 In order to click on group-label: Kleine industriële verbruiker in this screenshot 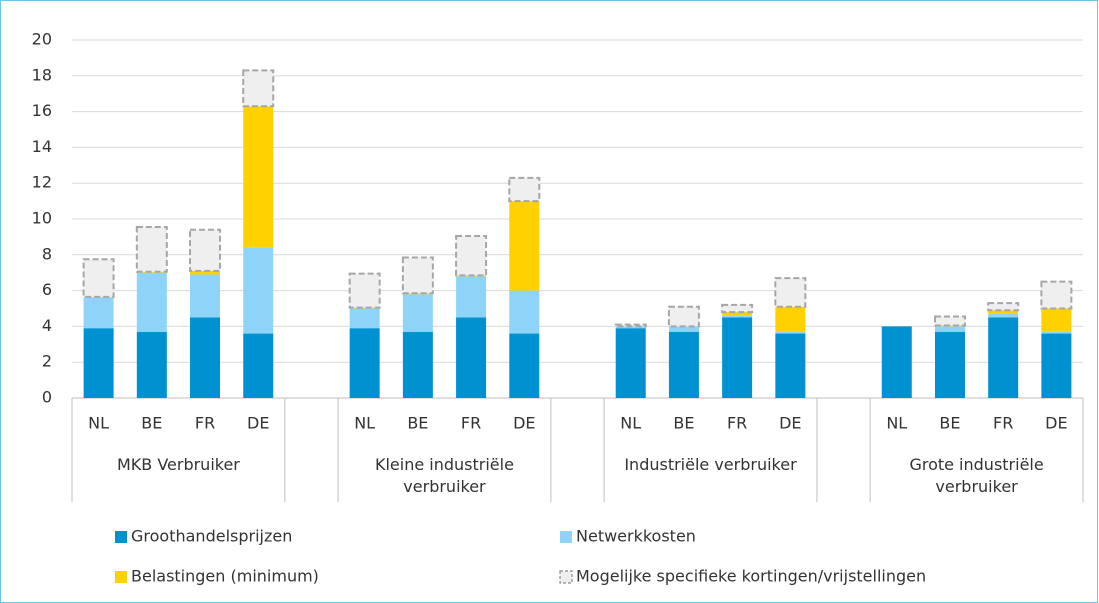, I will do `click(444, 475)`.